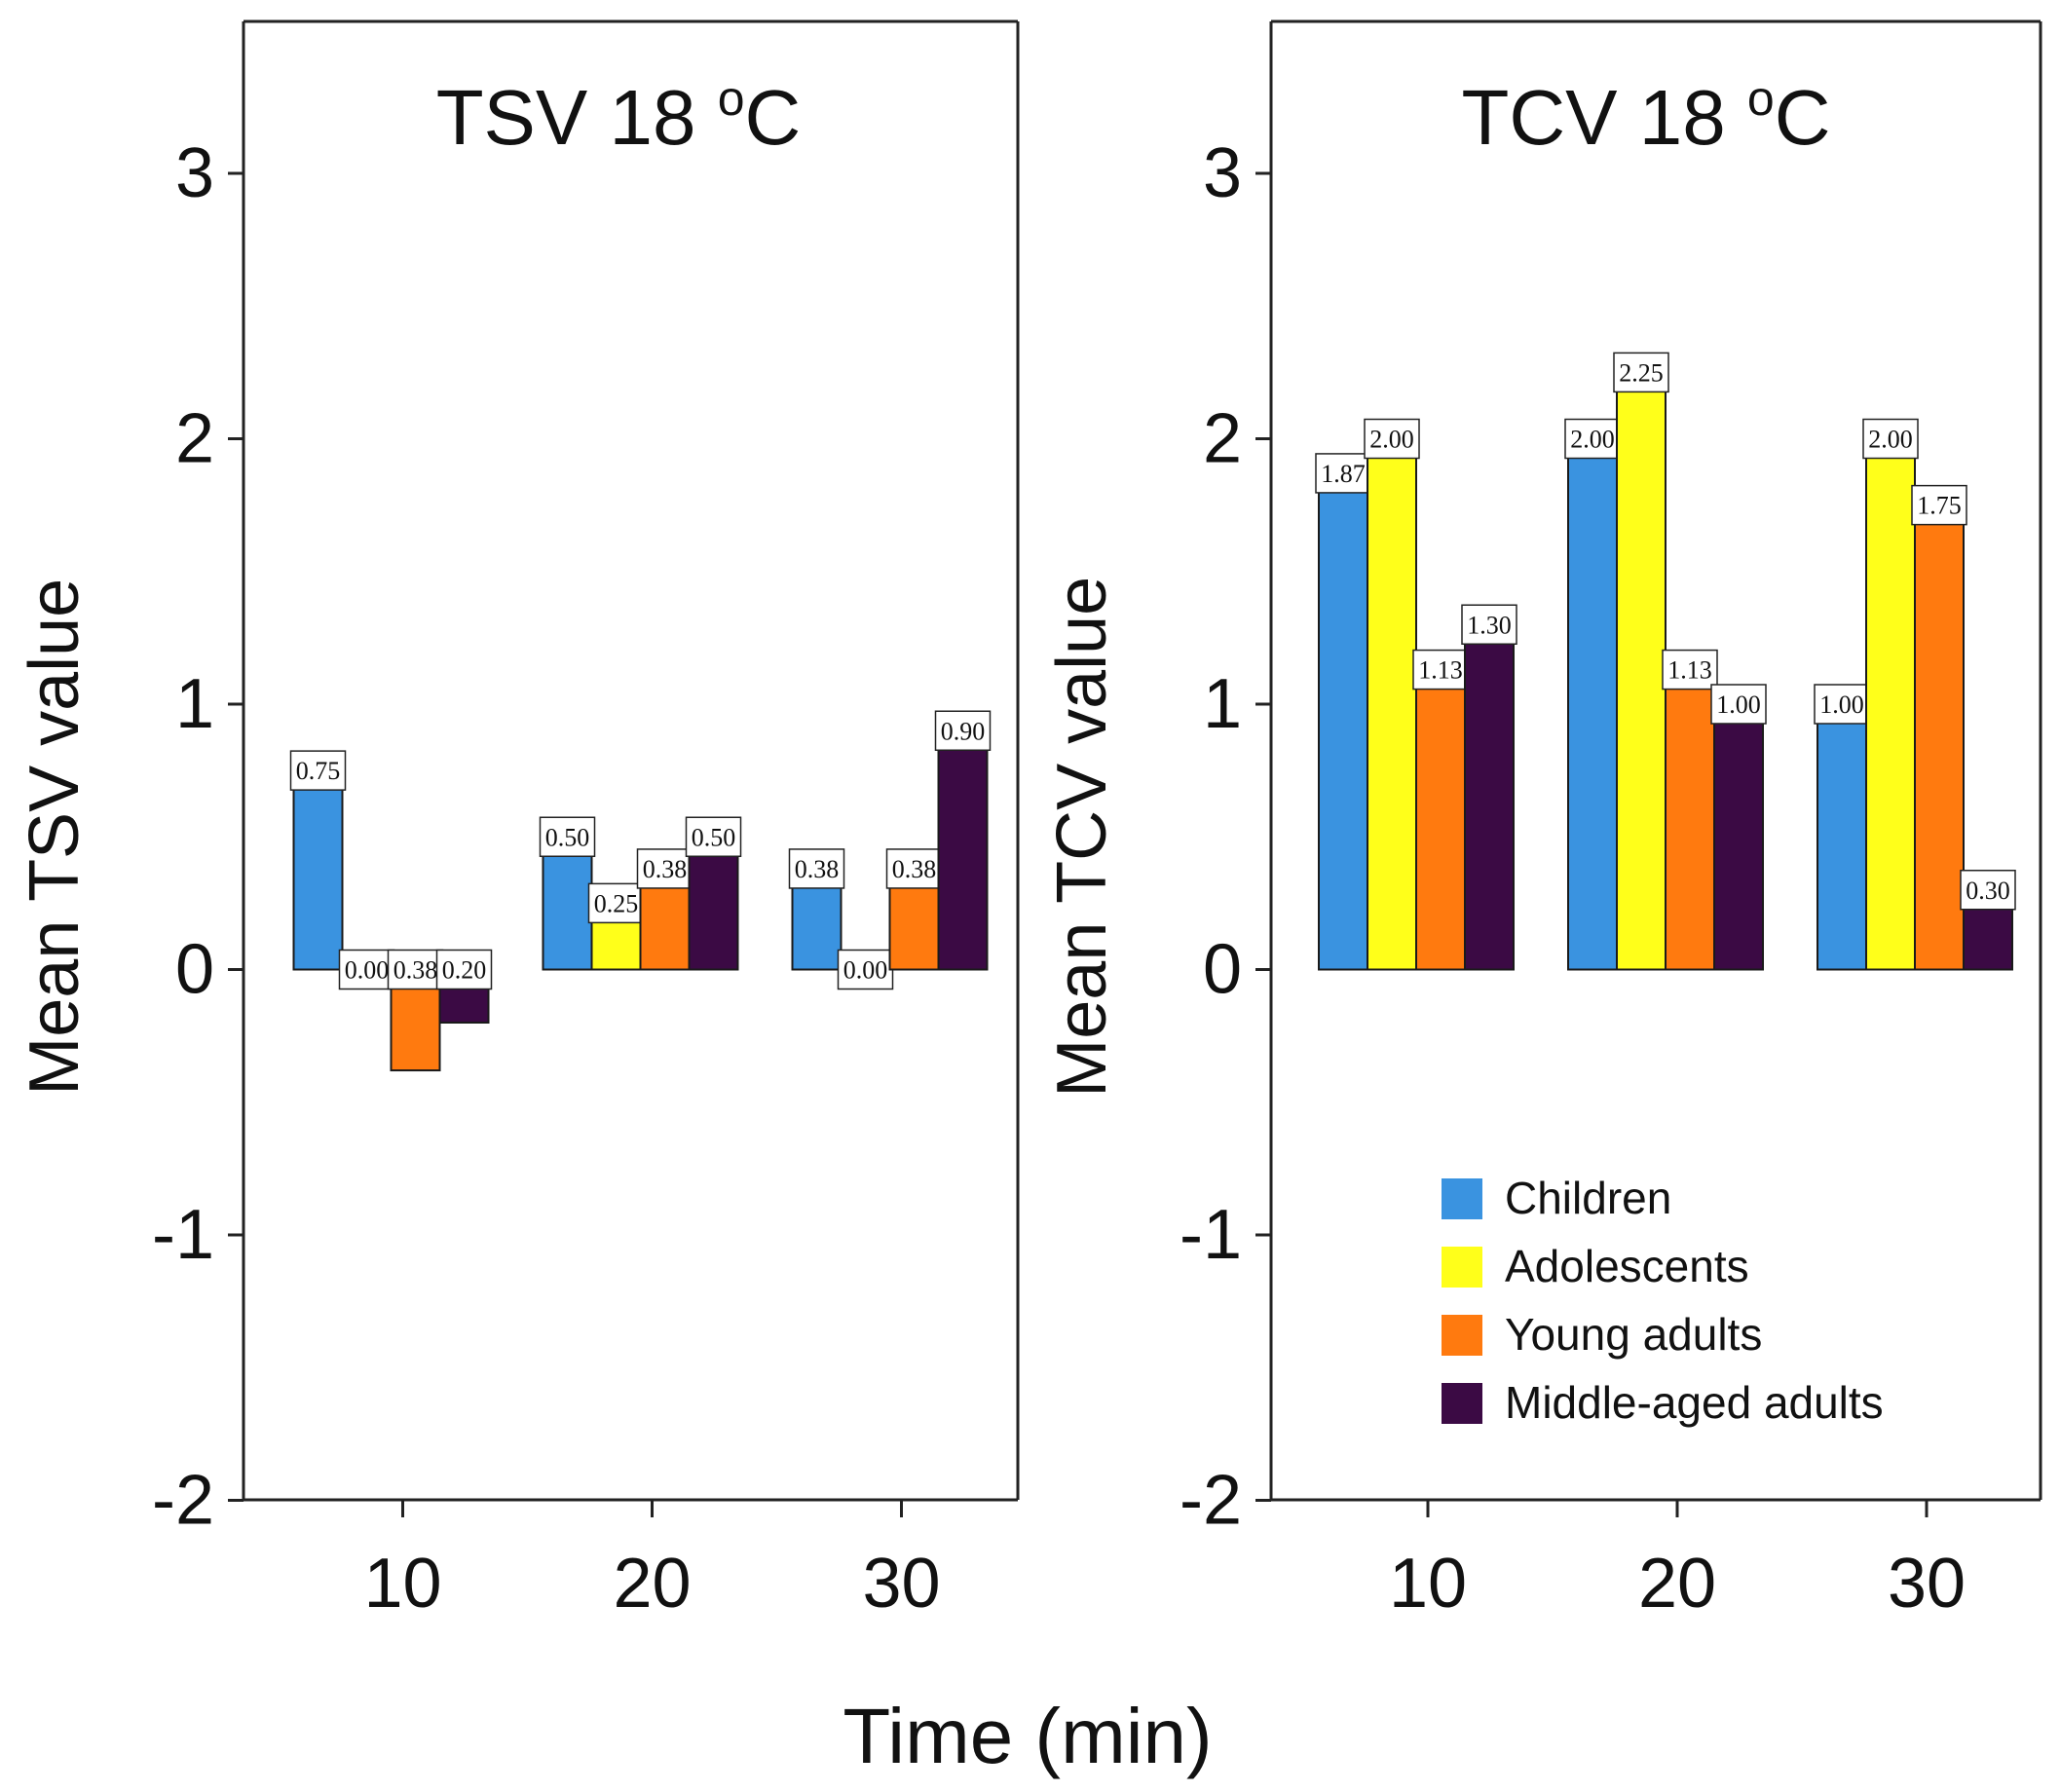 The width and height of the screenshot is (2060, 1792). Describe the element at coordinates (652, 1584) in the screenshot. I see `tsv-x-tick-label: 20` at that location.